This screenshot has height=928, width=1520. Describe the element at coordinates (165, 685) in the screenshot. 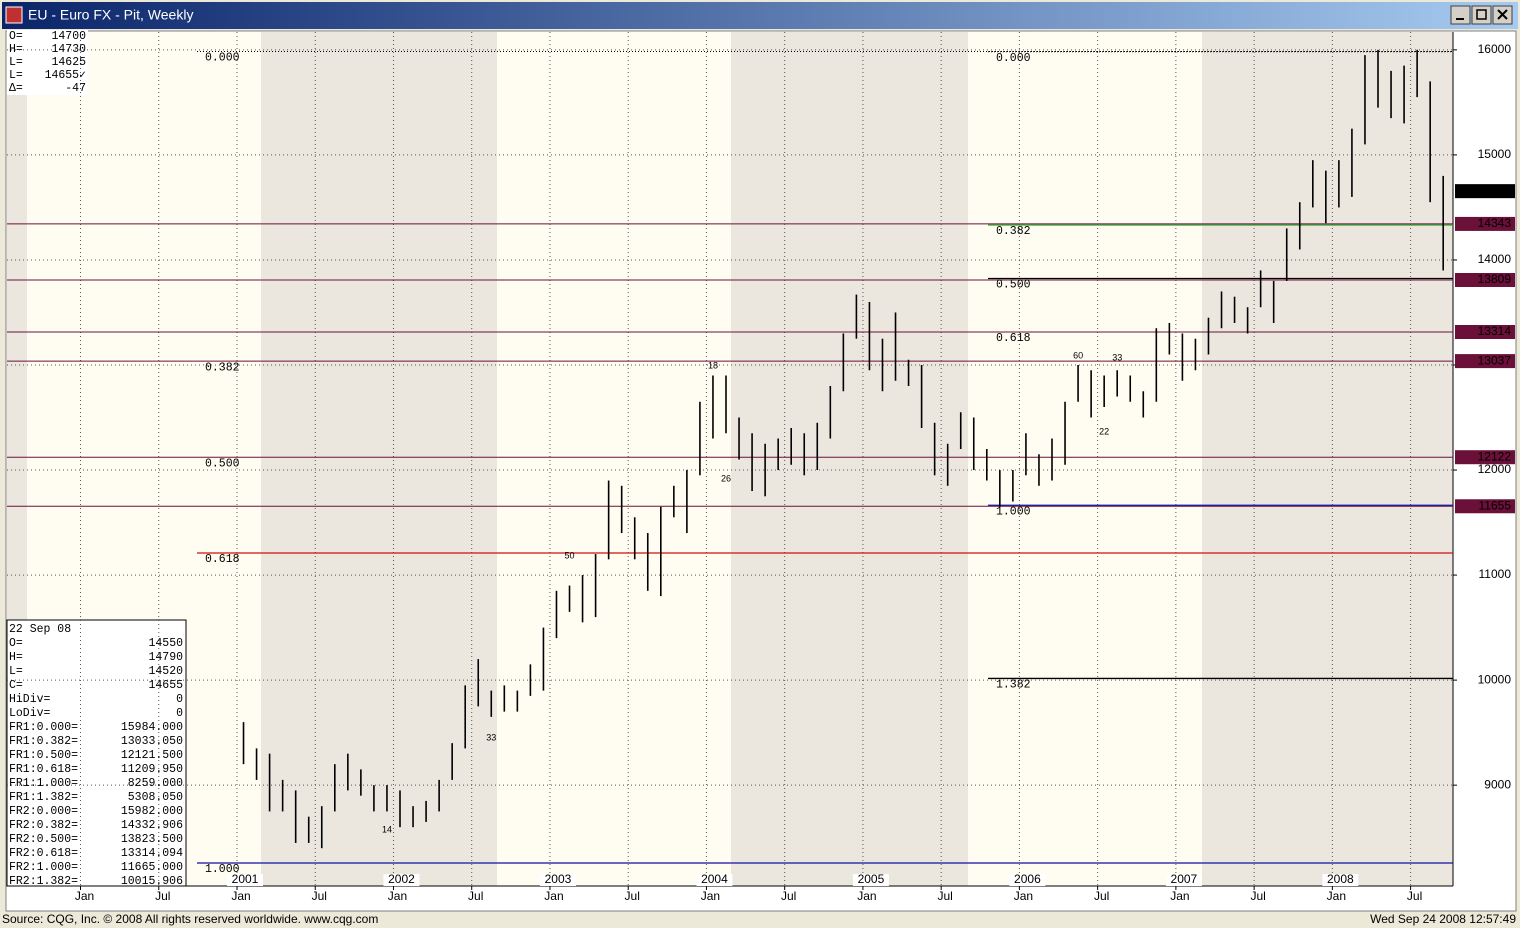

I see `data-row-value: 14655` at that location.